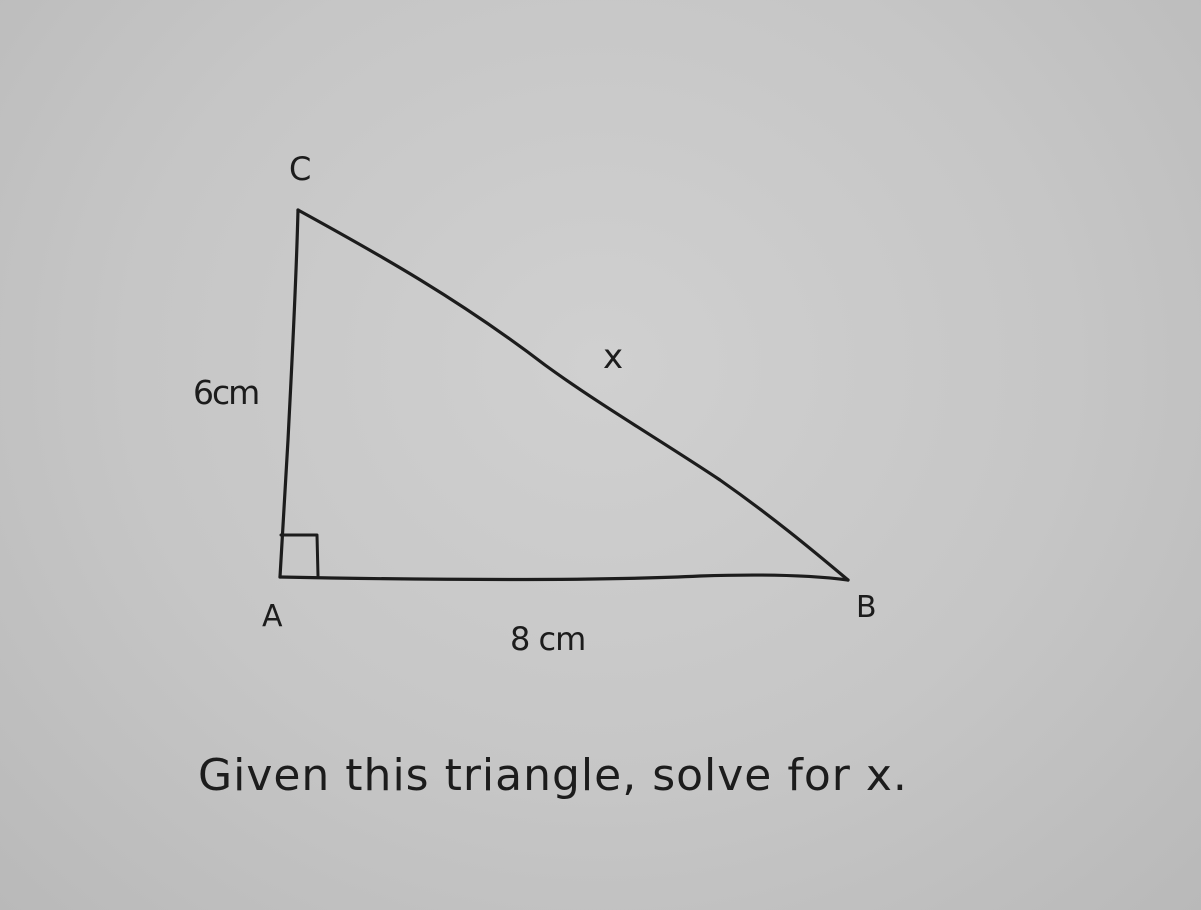 This screenshot has height=910, width=1201. Describe the element at coordinates (272, 616) in the screenshot. I see `vertex-label-a: A` at that location.